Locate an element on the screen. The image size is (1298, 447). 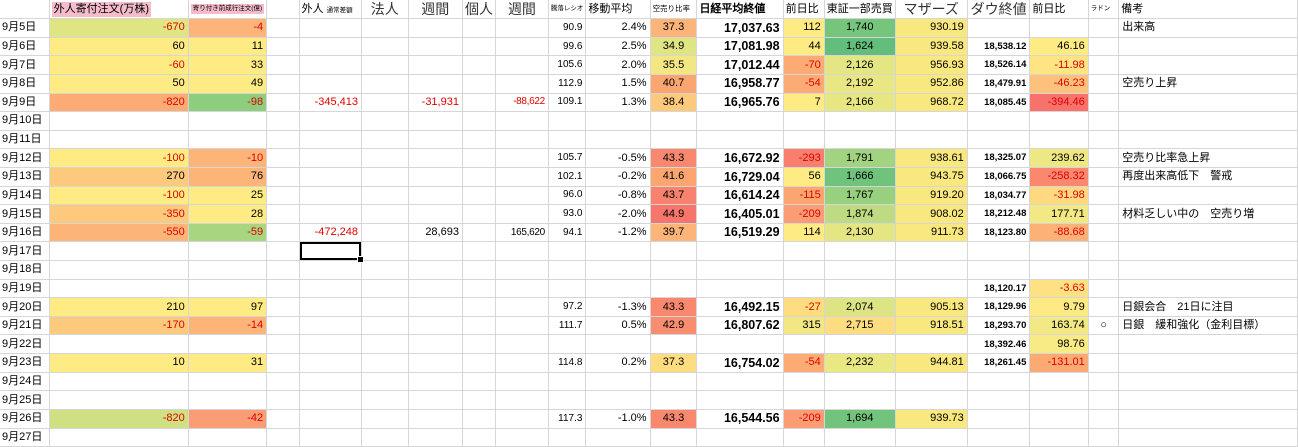
cell-nikkei_change: 7 is located at coordinates (804, 103).